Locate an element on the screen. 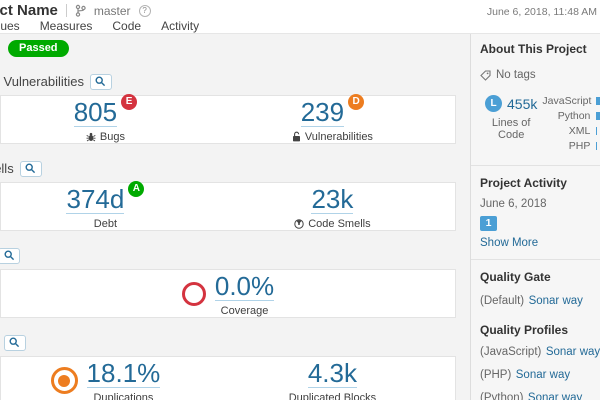 The width and height of the screenshot is (600, 400). bugs-vulnerabilities-card: 805 E Bugs 239 D Vulnerabilities is located at coordinates (228, 118).